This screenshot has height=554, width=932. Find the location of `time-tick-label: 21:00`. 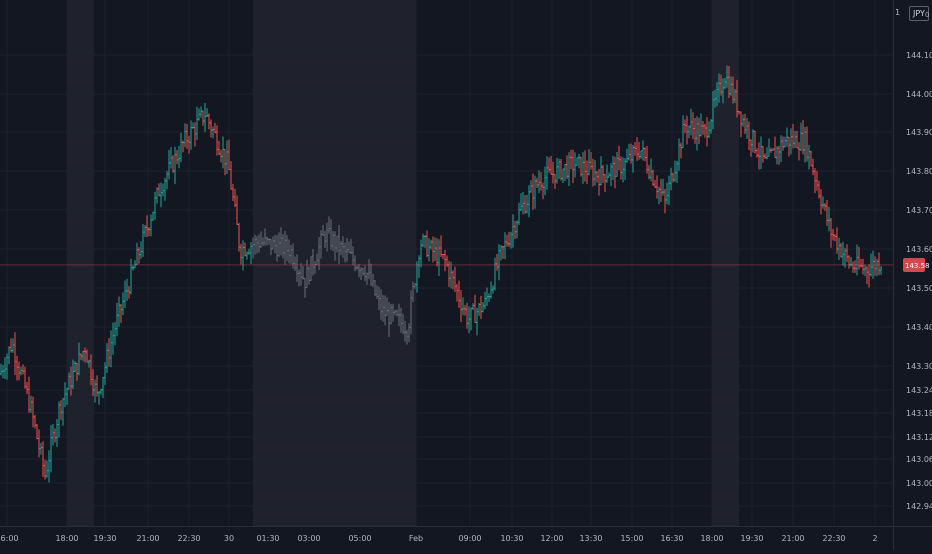

time-tick-label: 21:00 is located at coordinates (792, 538).